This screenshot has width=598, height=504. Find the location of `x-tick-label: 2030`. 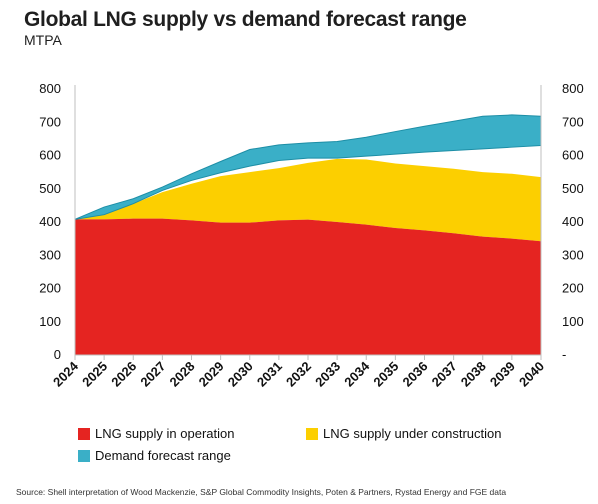

x-tick-label: 2030 is located at coordinates (240, 374).